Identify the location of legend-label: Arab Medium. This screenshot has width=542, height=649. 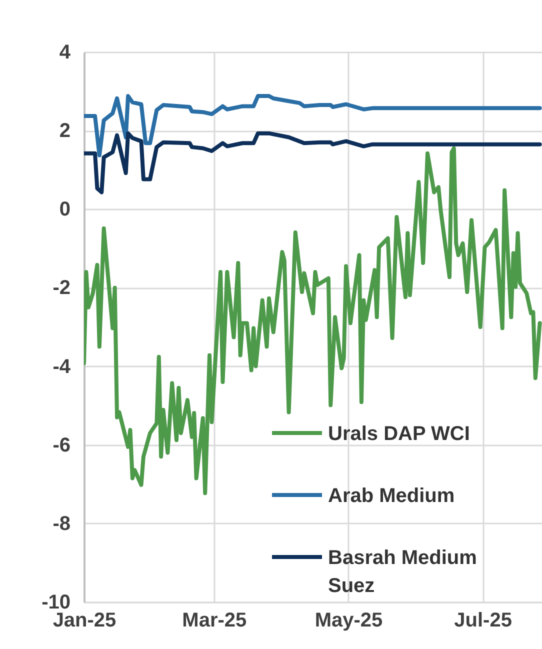
(391, 496).